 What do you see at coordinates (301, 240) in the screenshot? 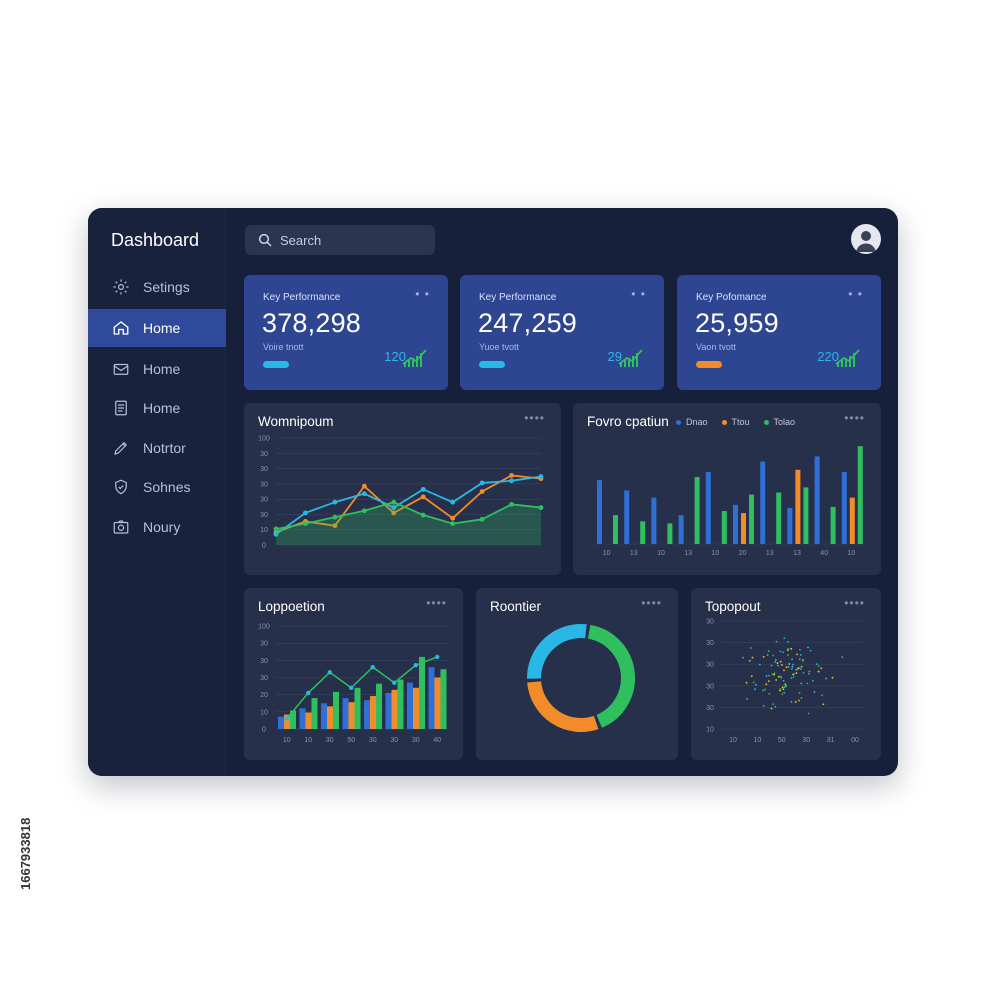
I see `search-placeholder: Search` at bounding box center [301, 240].